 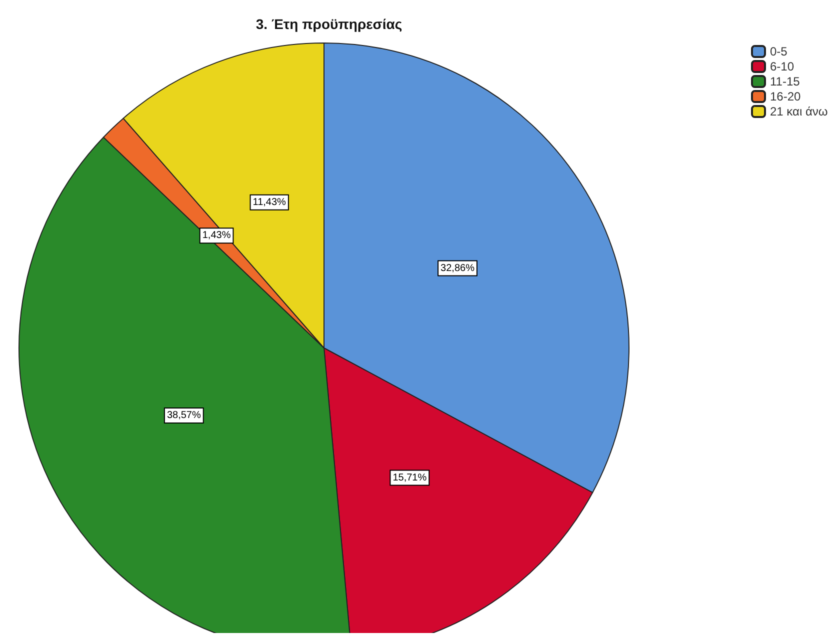 I want to click on legend-label: 16-20, so click(x=786, y=97).